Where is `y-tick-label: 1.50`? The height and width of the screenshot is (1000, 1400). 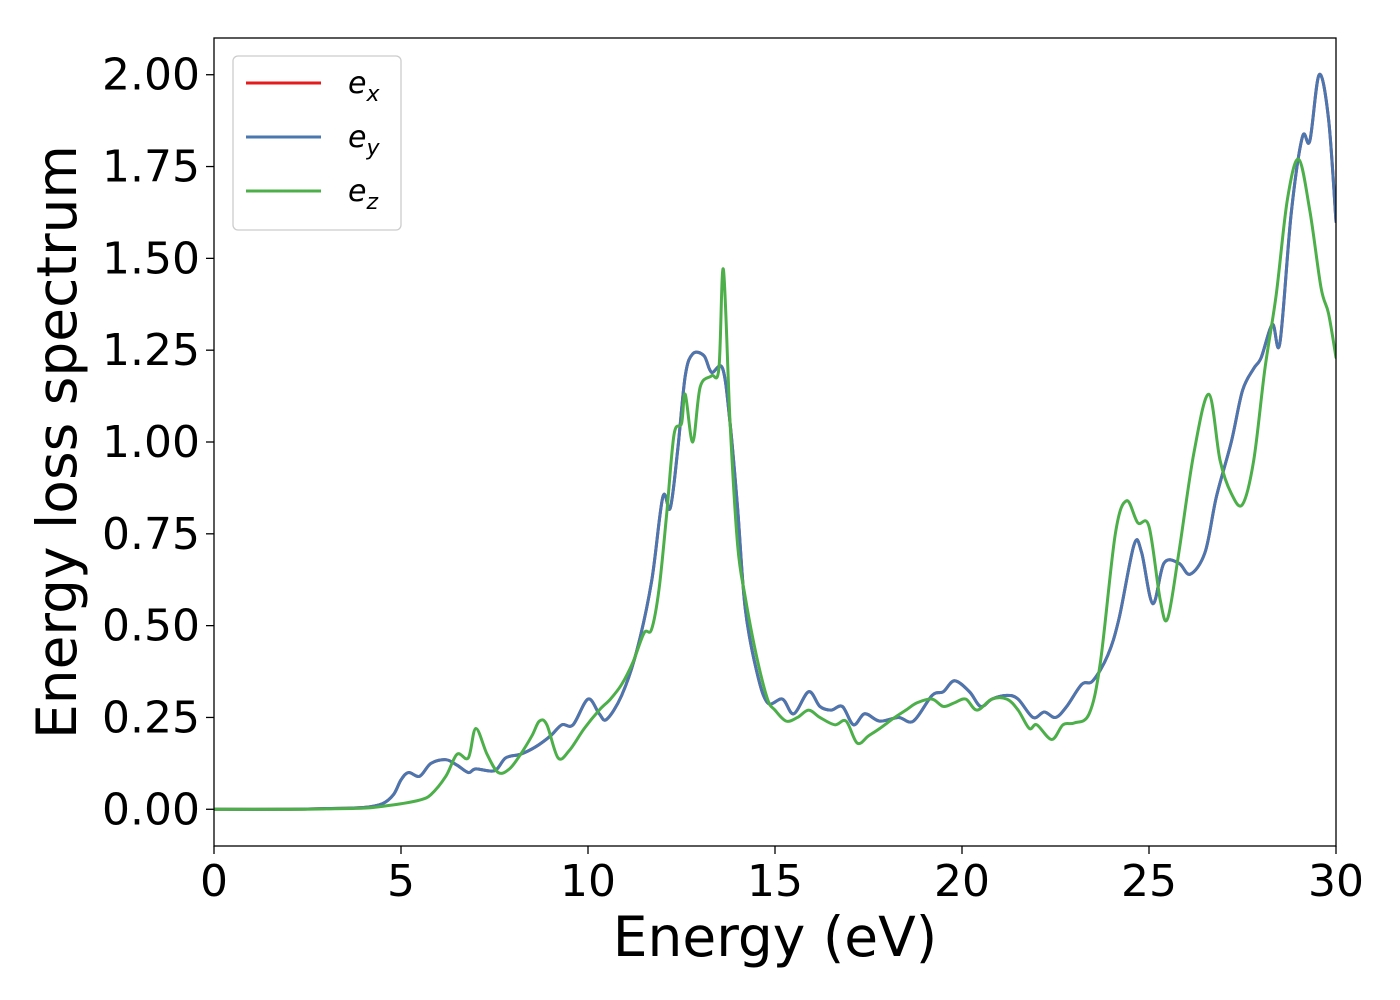
y-tick-label: 1.50 is located at coordinates (151, 258).